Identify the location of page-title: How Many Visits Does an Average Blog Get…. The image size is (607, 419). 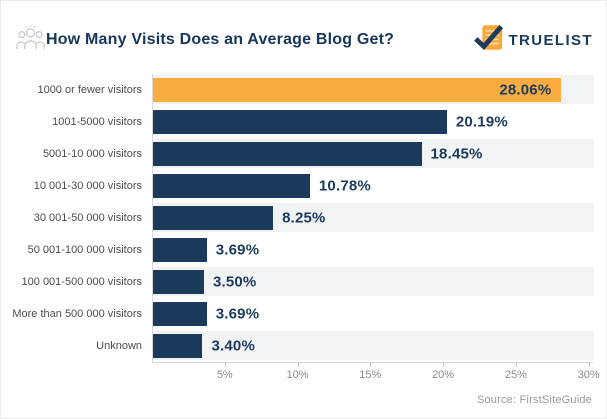
(220, 39).